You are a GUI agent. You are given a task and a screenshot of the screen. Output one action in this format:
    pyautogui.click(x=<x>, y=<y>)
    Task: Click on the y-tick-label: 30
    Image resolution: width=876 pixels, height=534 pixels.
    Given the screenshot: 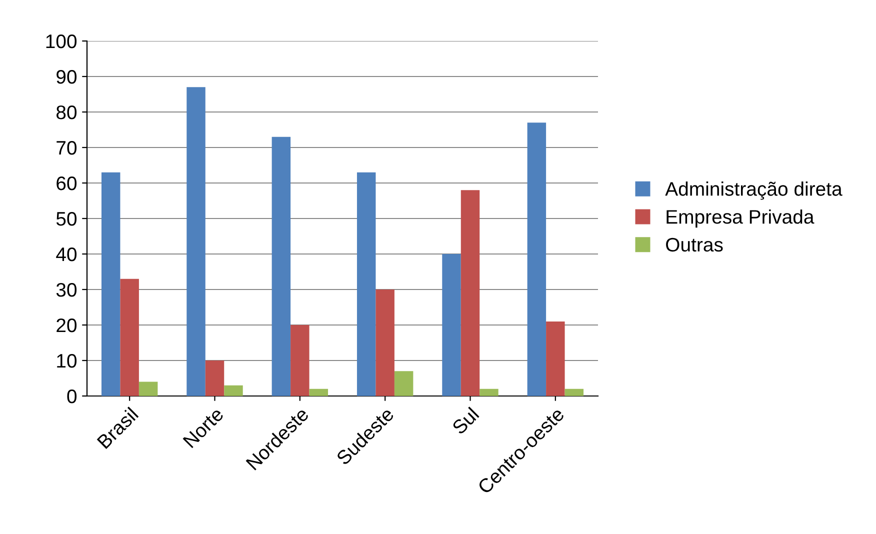 What is the action you would take?
    pyautogui.click(x=66, y=289)
    